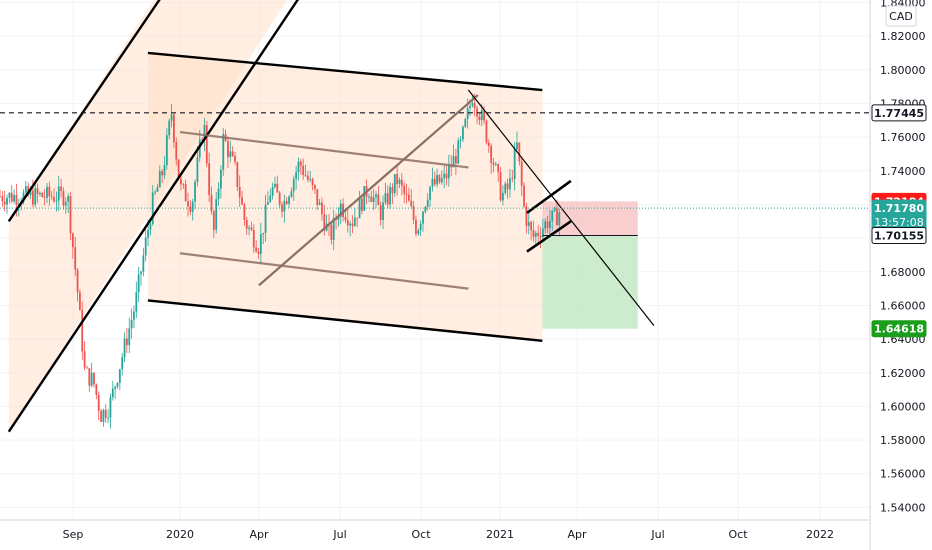 The image size is (932, 550). What do you see at coordinates (549, 196) in the screenshot?
I see `wedge-upper` at bounding box center [549, 196].